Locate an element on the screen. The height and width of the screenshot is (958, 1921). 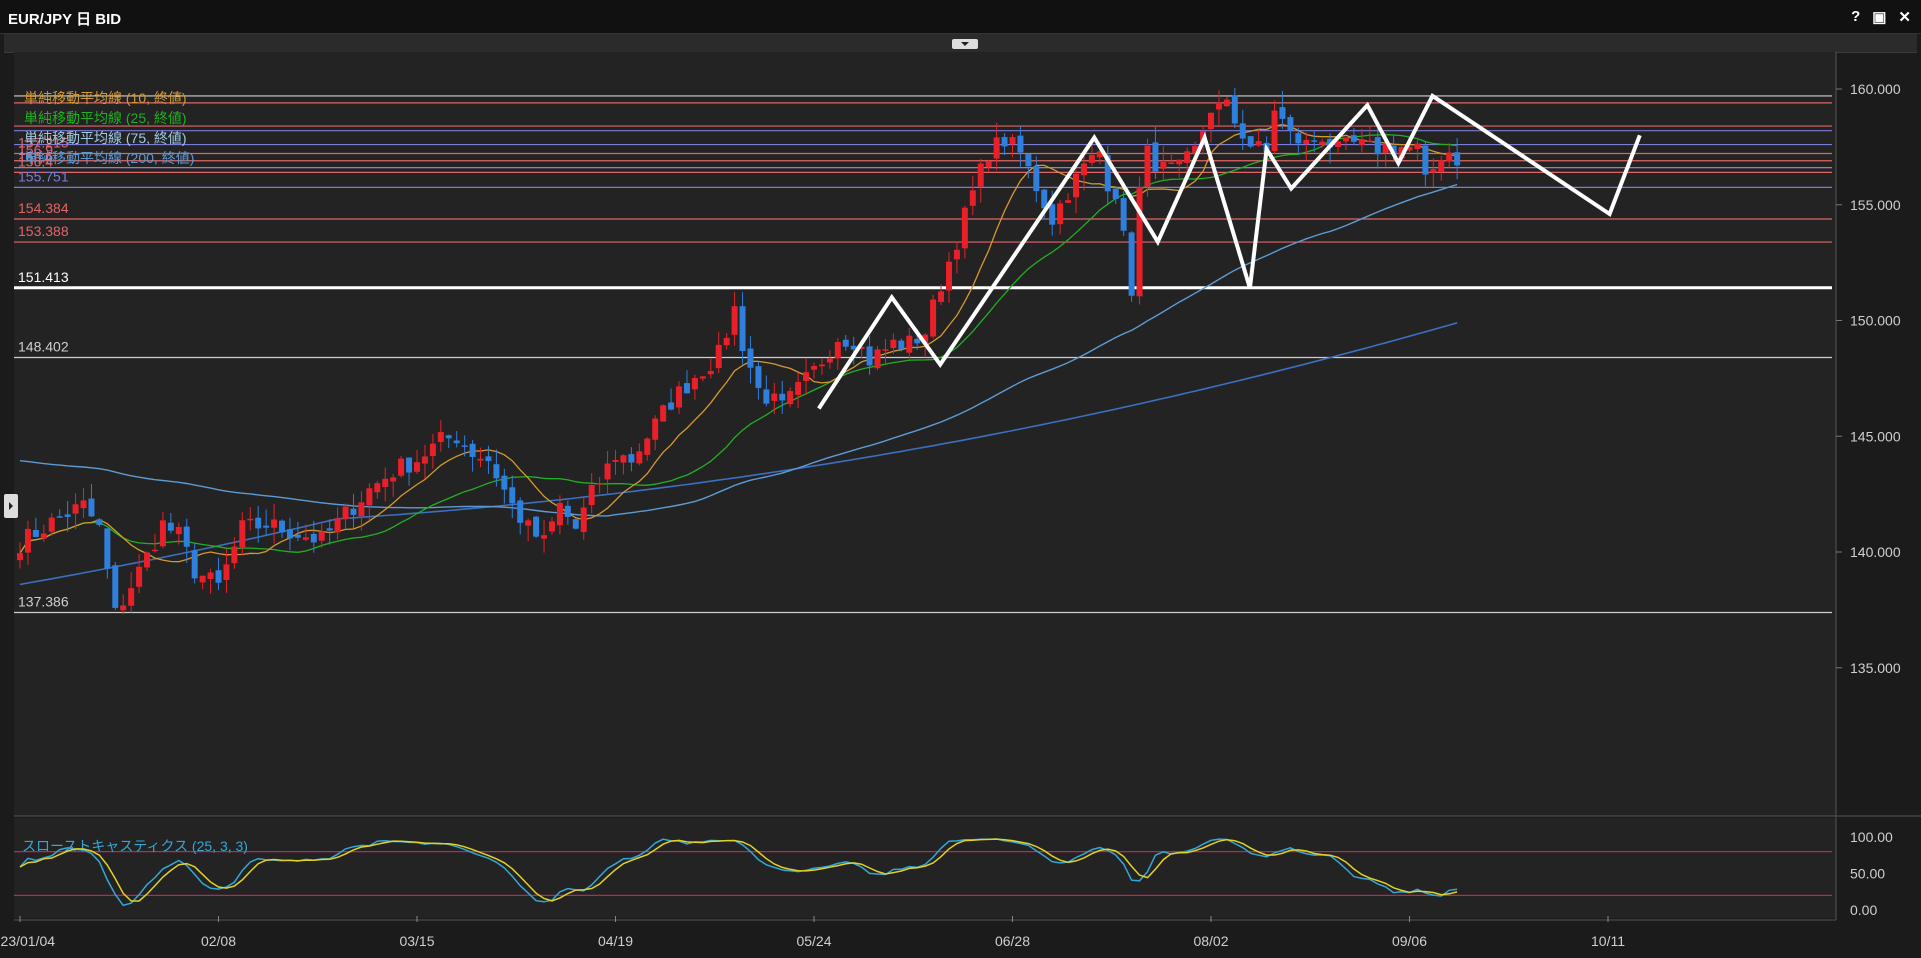
stoch-y-tick-label: 100.00 is located at coordinates (1871, 837).